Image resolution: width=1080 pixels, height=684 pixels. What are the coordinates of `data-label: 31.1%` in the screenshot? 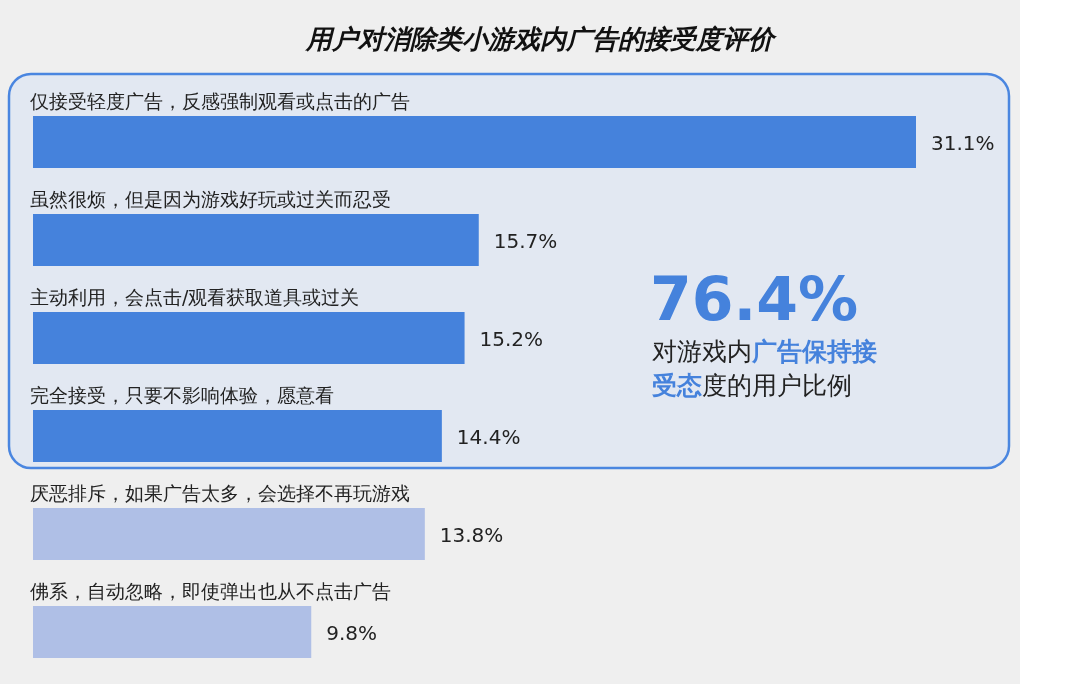 It's located at (963, 143).